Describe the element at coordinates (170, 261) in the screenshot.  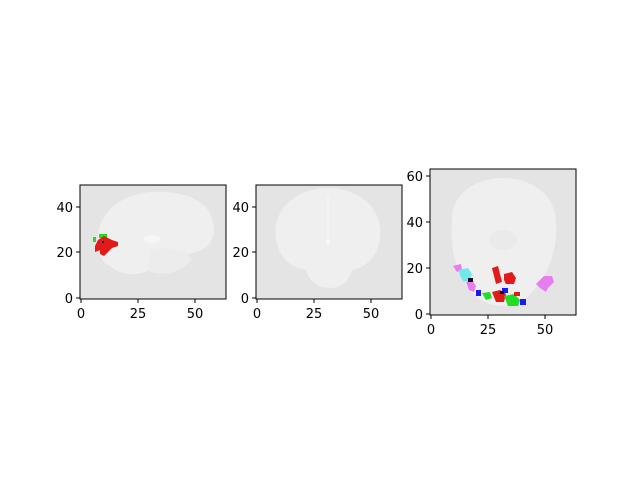
I see `sagittal-cerebellum` at that location.